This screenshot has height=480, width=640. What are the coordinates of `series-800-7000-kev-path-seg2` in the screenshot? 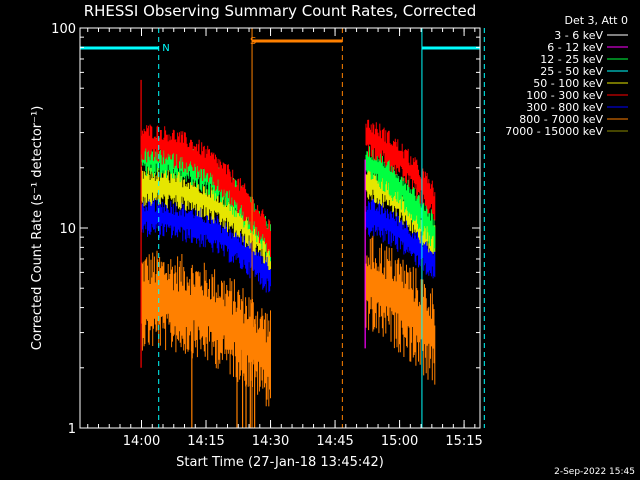 It's located at (400, 310).